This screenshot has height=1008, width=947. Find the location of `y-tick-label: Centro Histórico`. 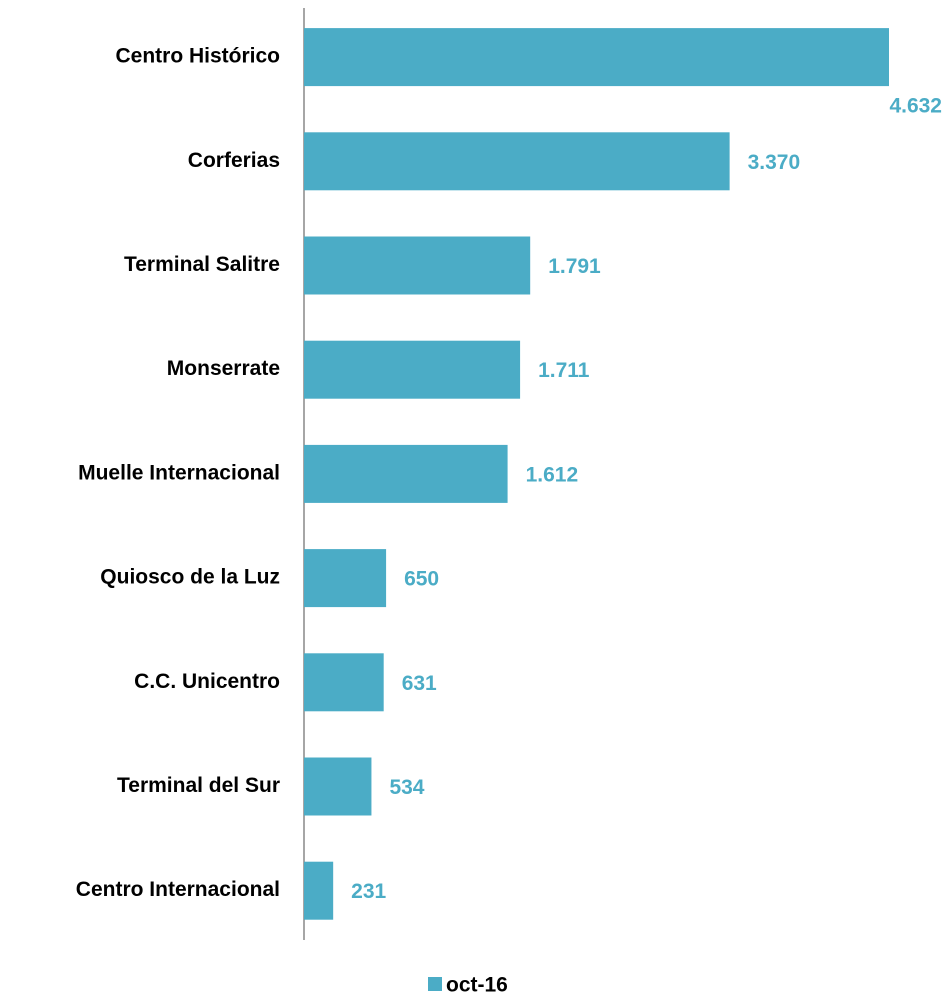

y-tick-label: Centro Histórico is located at coordinates (197, 56).